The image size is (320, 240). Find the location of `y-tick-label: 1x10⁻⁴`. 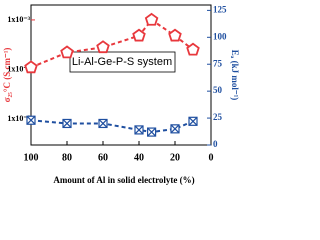

y-tick-label: 1x10⁻⁴ is located at coordinates (18, 68).